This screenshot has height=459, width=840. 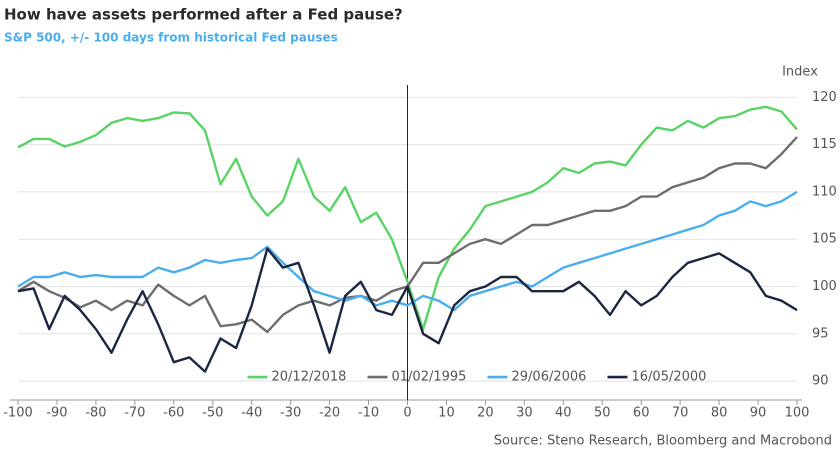 I want to click on legend-label: 29/06/2006, so click(x=549, y=377).